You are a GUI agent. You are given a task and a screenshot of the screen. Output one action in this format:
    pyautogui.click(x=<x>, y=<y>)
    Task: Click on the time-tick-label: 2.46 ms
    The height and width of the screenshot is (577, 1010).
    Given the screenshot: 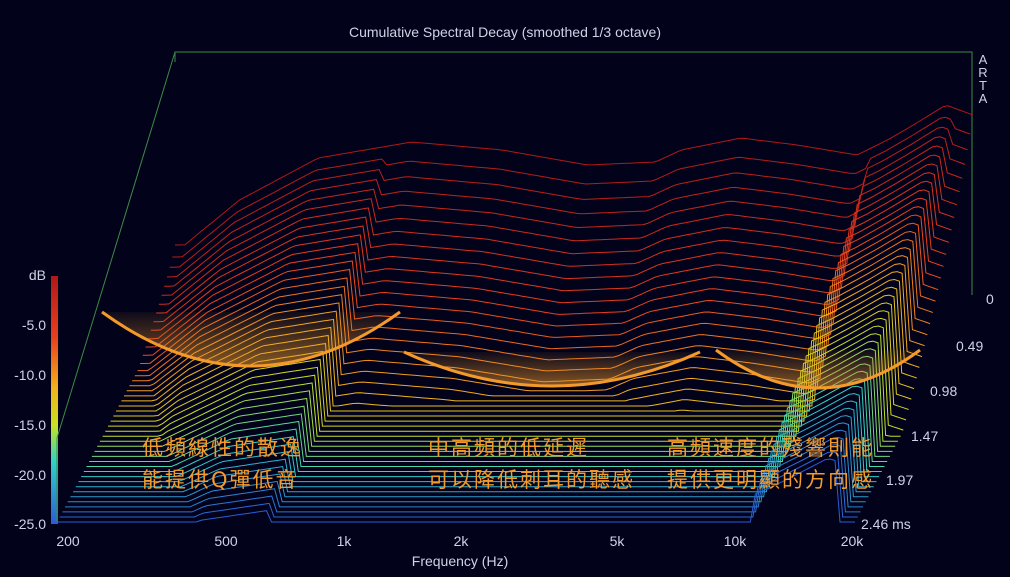 What is the action you would take?
    pyautogui.click(x=886, y=524)
    